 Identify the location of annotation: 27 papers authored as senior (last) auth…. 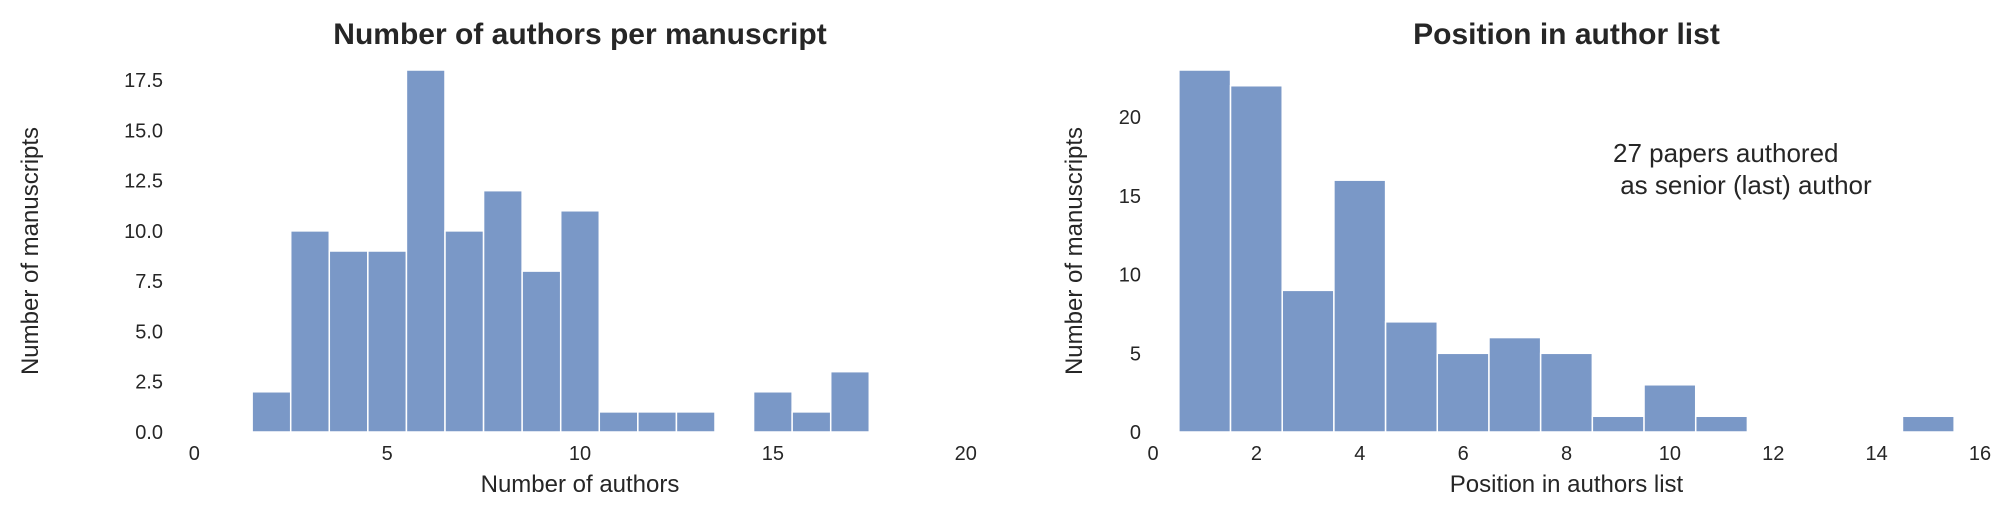
(1742, 169).